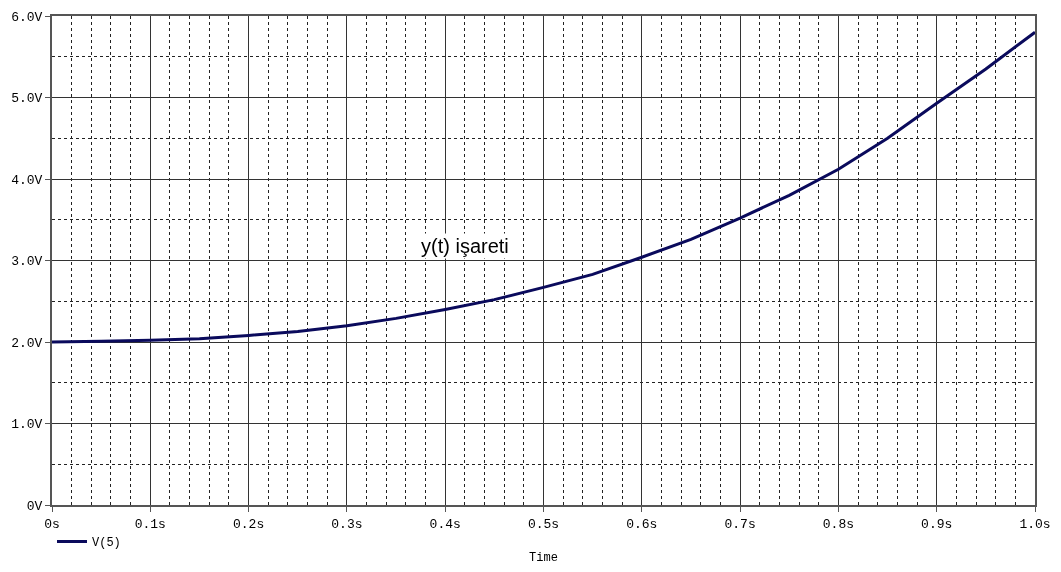 This screenshot has height=572, width=1061. Describe the element at coordinates (27, 180) in the screenshot. I see `y-tick-label: 4.0V` at that location.